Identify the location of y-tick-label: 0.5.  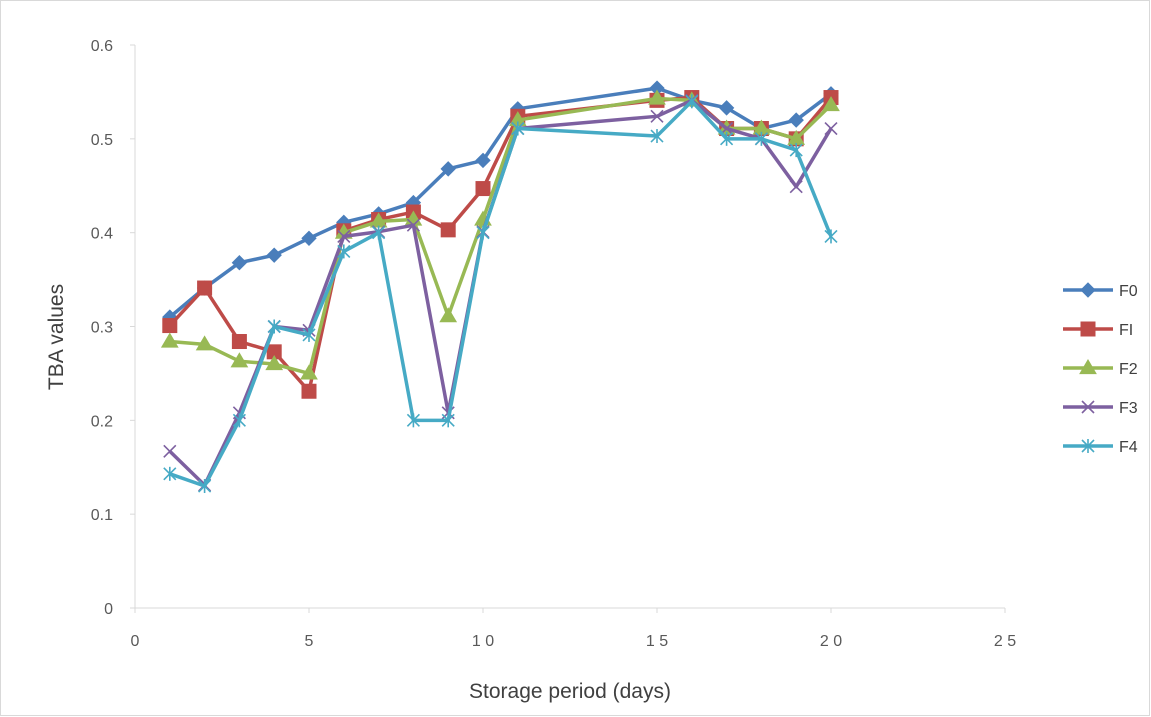
(102, 140).